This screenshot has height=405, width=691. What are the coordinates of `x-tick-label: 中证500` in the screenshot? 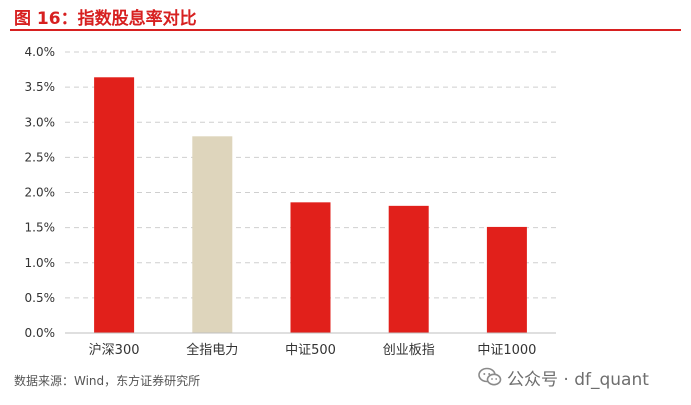 It's located at (310, 350).